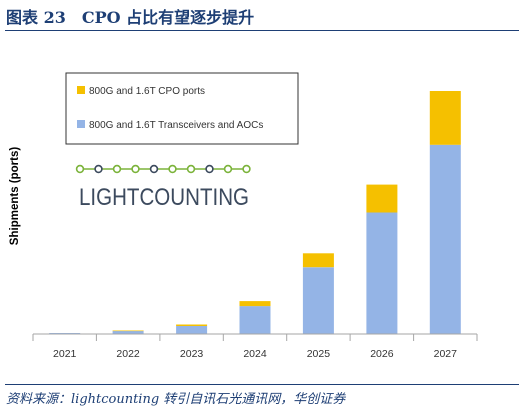 The height and width of the screenshot is (415, 524). I want to click on bar-2022-transceivers, so click(128, 332).